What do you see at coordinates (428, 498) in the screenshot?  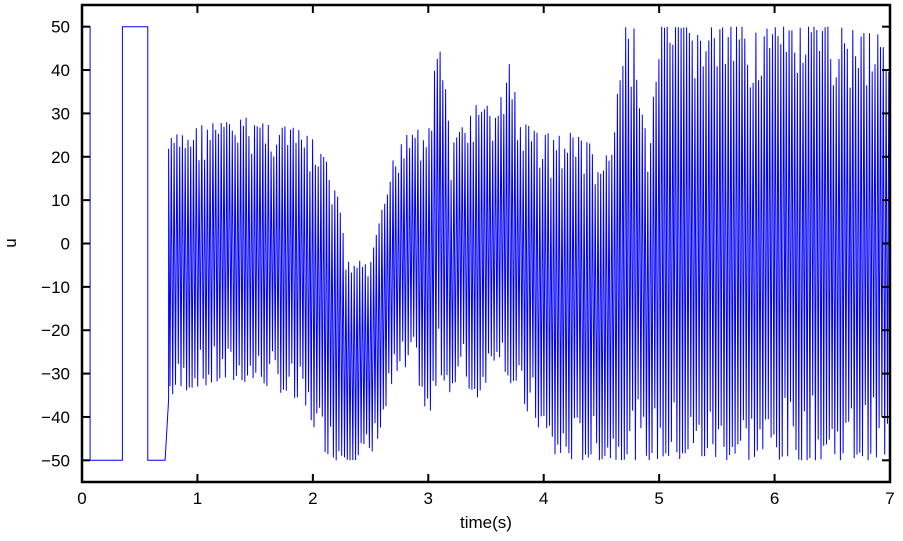 I see `x-tick-label: 3` at bounding box center [428, 498].